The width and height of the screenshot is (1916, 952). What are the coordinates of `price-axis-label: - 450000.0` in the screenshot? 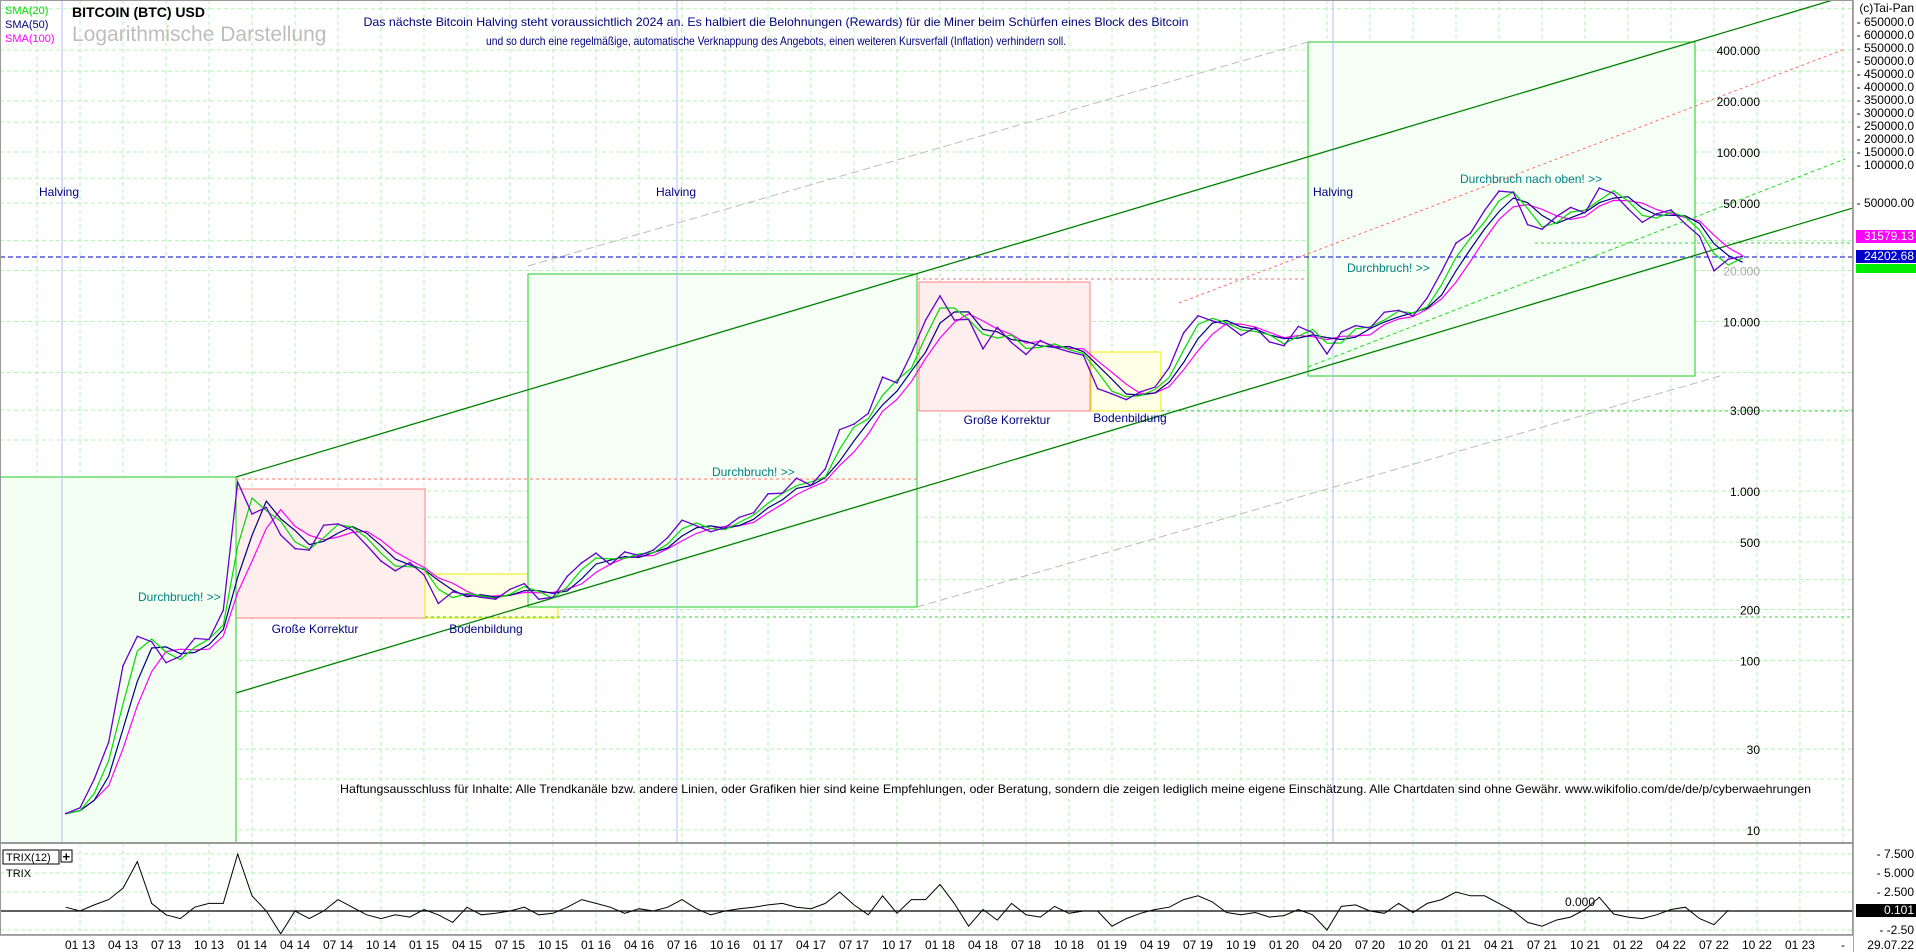 It's located at (1885, 74).